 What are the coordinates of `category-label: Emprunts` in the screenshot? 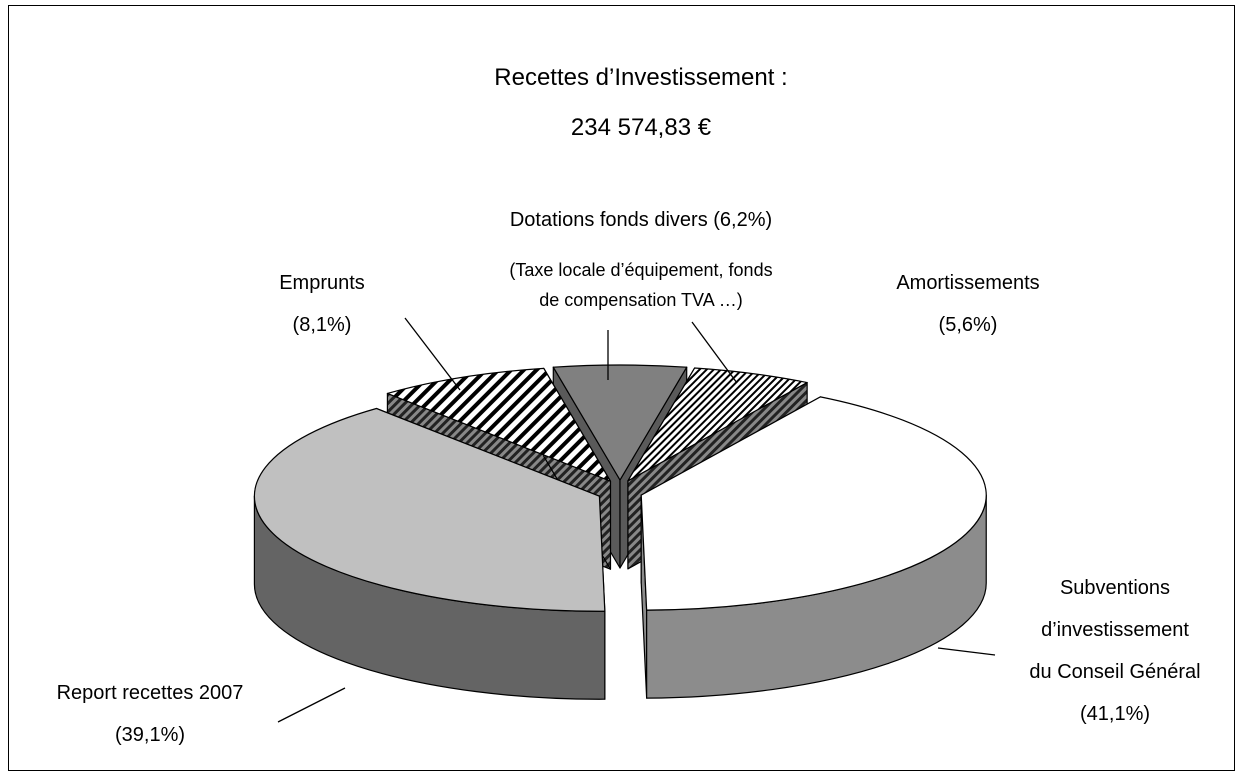 It's located at (322, 283).